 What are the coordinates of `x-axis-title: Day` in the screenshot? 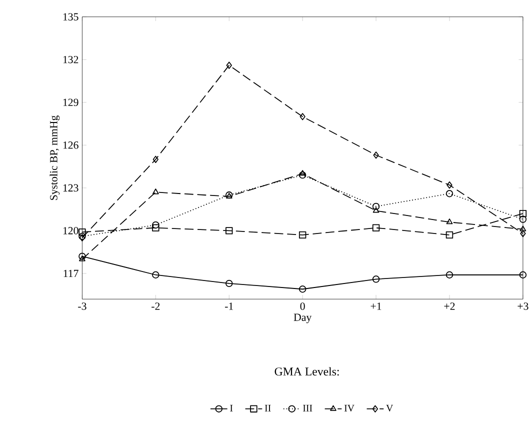 It's located at (303, 319).